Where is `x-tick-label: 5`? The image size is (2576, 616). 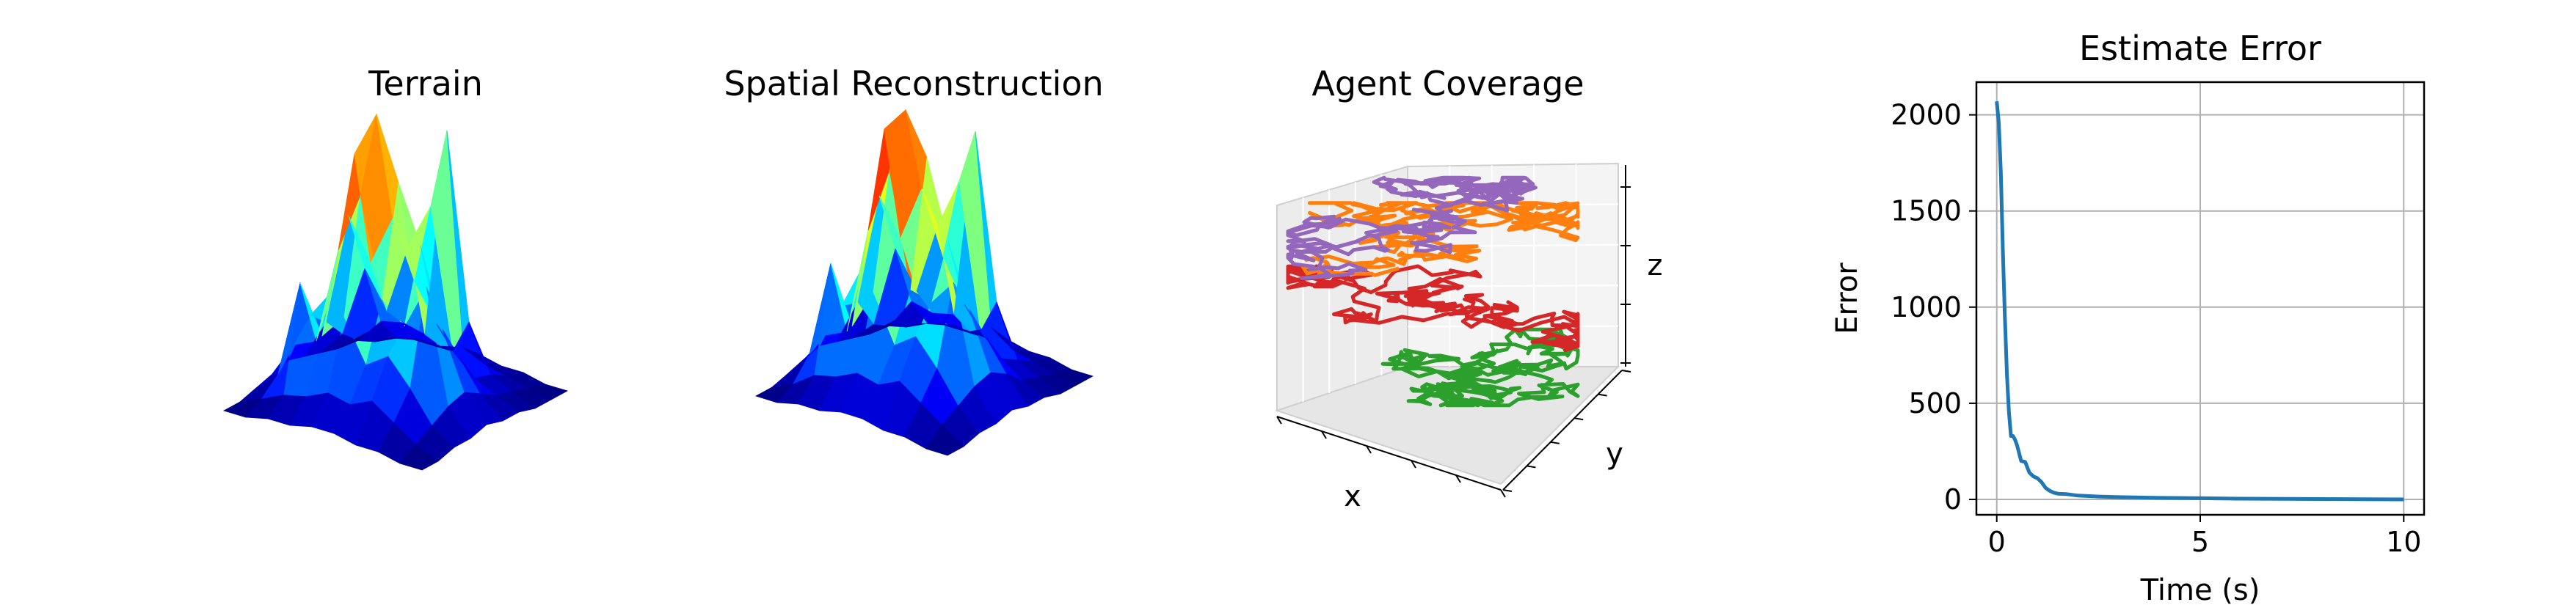 x-tick-label: 5 is located at coordinates (2200, 542).